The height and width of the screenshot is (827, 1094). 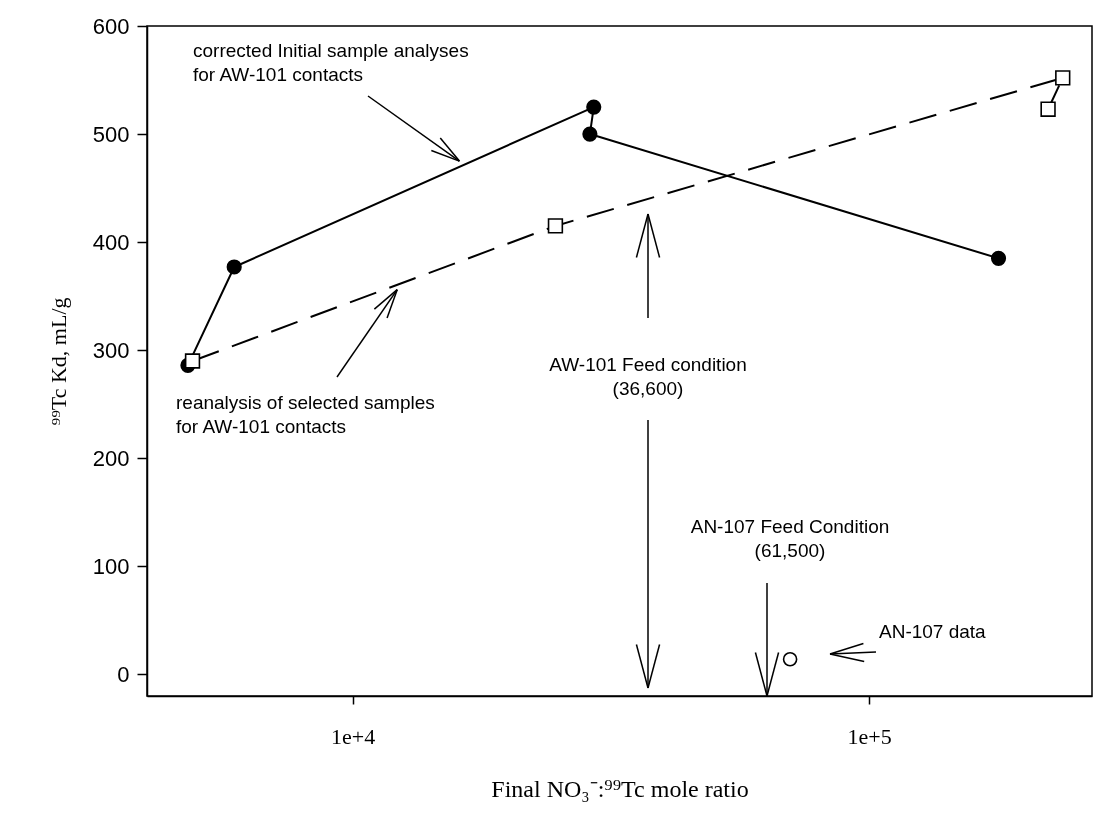 I want to click on annotation: AN-107 Feed Condition (61,500), so click(x=790, y=538).